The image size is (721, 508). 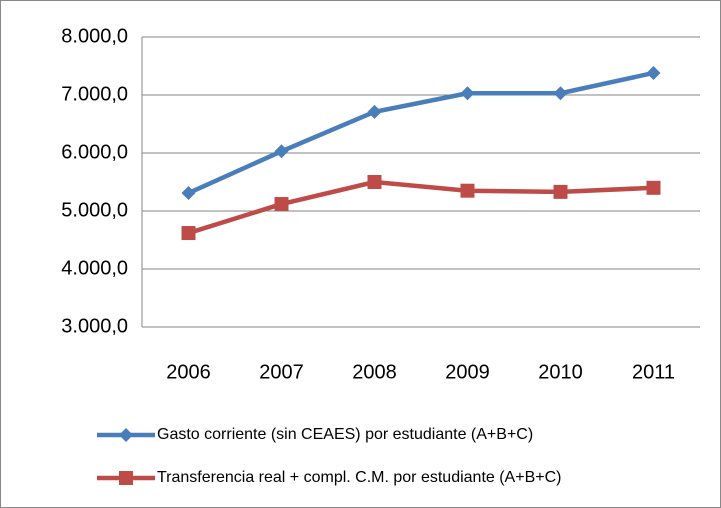 I want to click on x-tick-label: 2006, so click(x=188, y=372).